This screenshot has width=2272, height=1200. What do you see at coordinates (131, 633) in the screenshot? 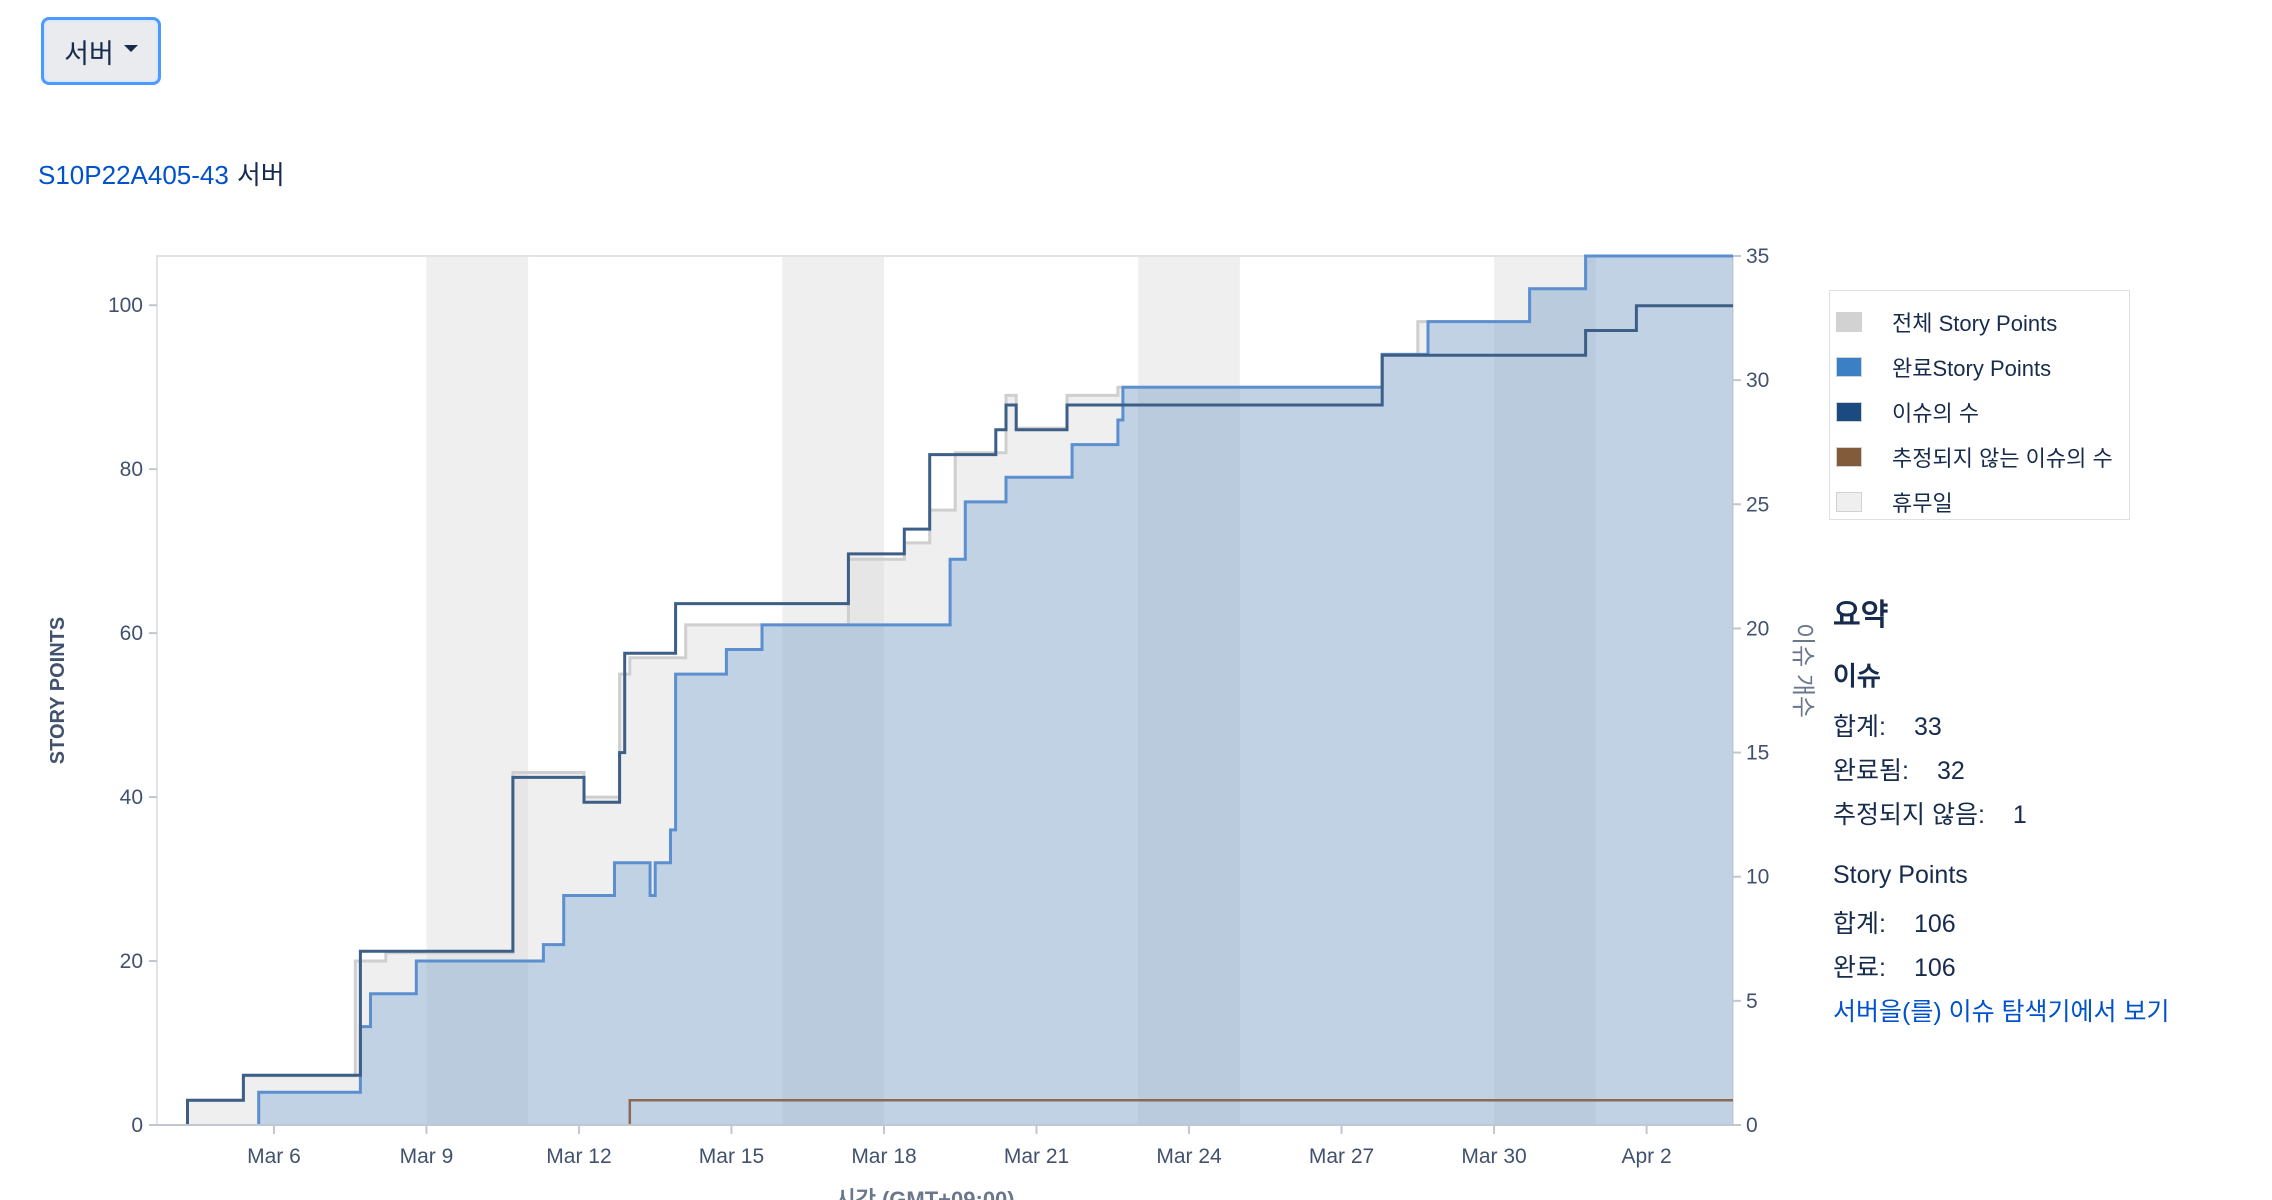
I see `y-tick-label: 60` at bounding box center [131, 633].